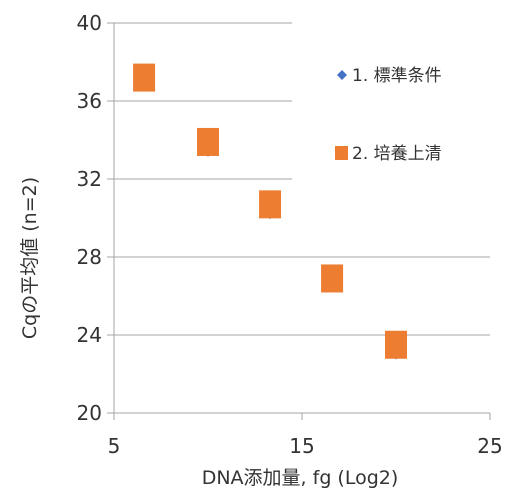  I want to click on legend: 1. 標準条件 2. 培養上清, so click(388, 115).